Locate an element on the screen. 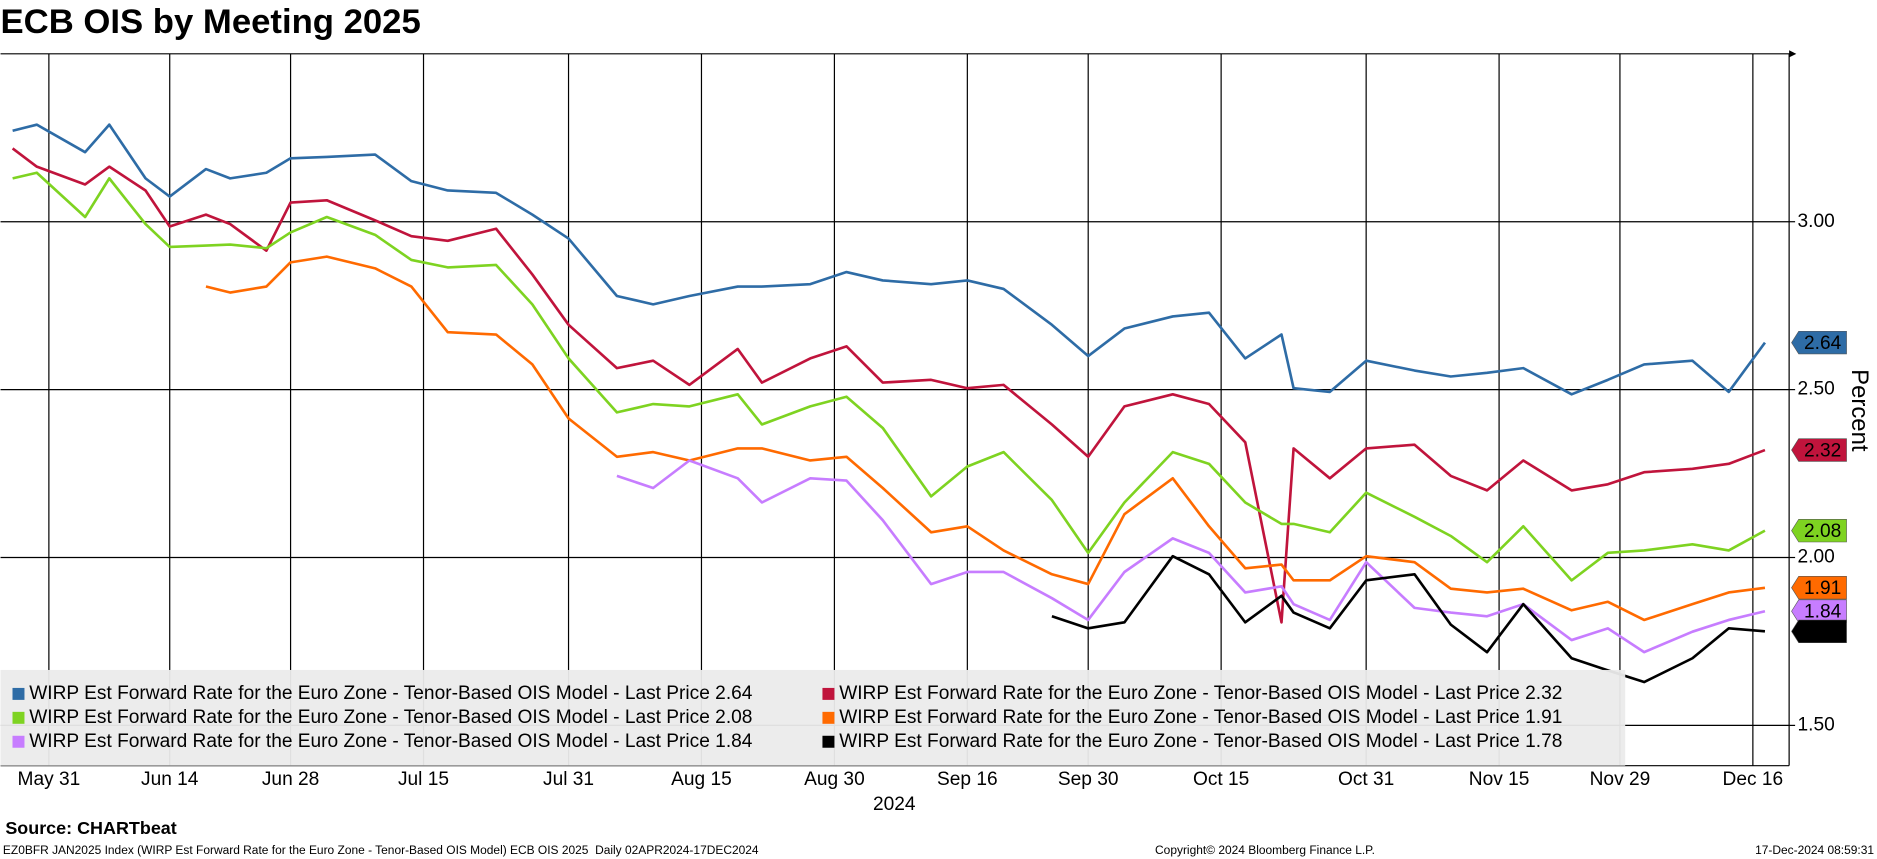 This screenshot has height=859, width=1877. x-tick-label: Aug 30 is located at coordinates (834, 779).